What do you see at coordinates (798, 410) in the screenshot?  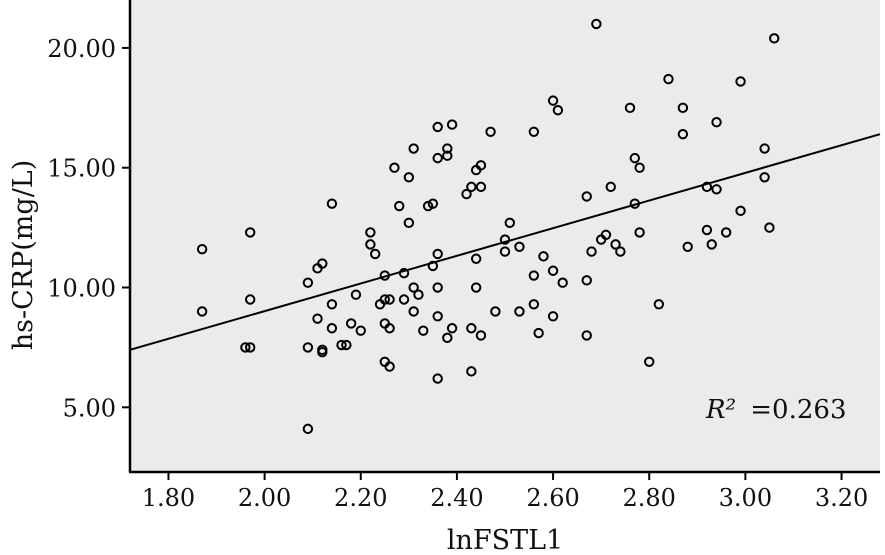 I see `r-squared-value: =0.263` at bounding box center [798, 410].